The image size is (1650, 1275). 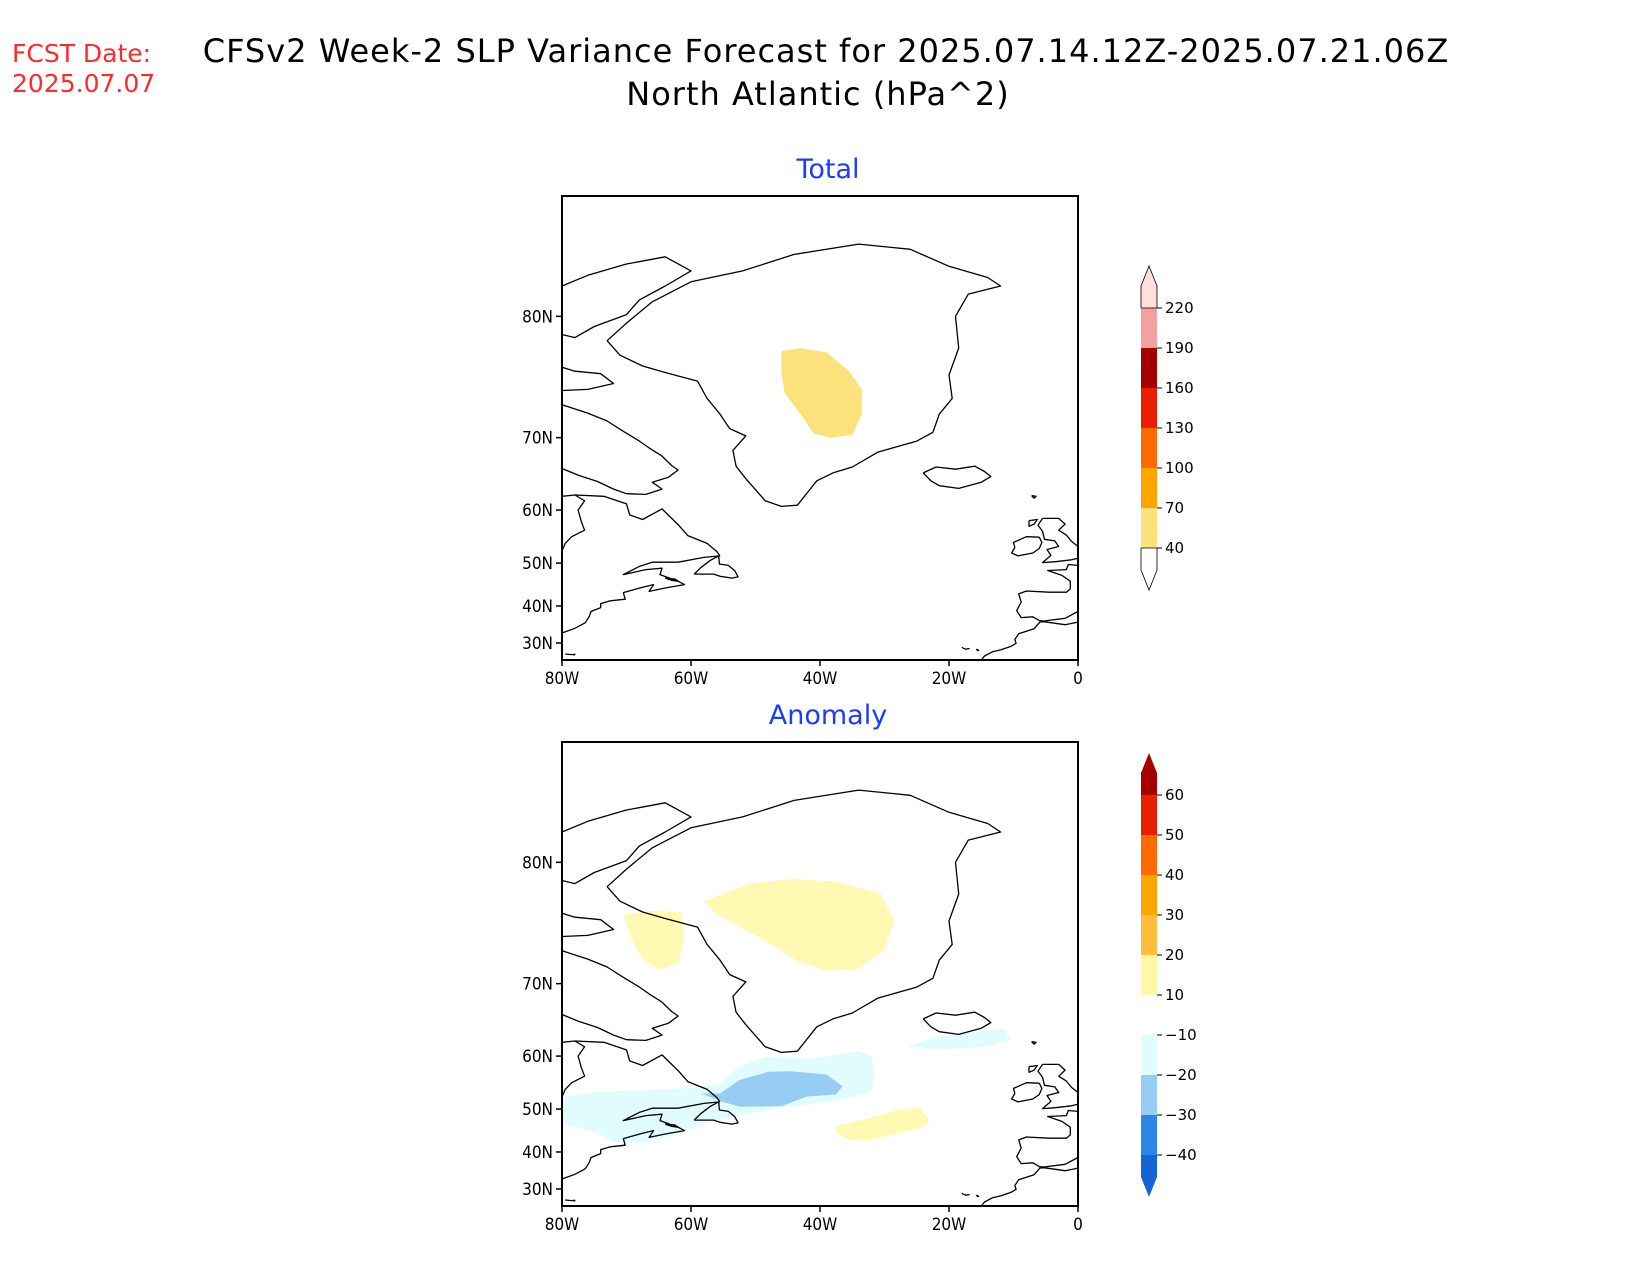 I want to click on colorbar-label: 10, so click(x=1174, y=995).